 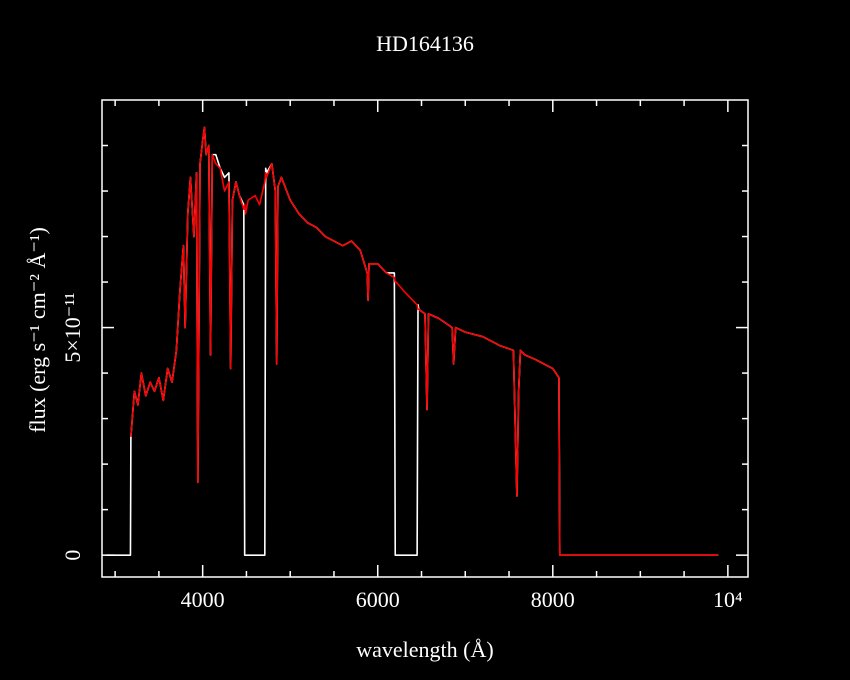 I want to click on x-tick-label: 6000, so click(x=378, y=599).